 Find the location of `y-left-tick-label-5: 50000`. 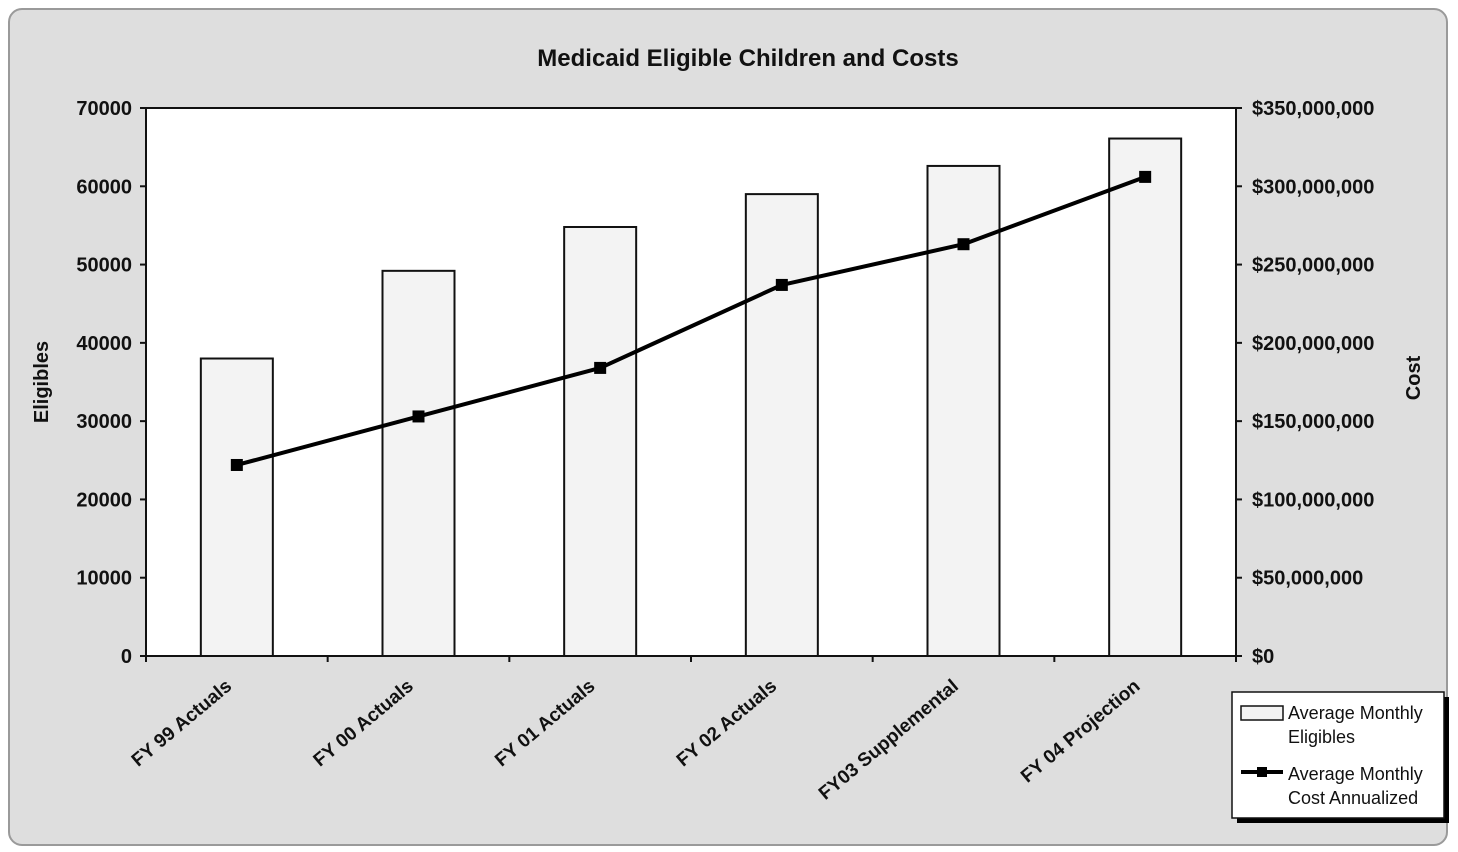

y-left-tick-label-5: 50000 is located at coordinates (104, 266).